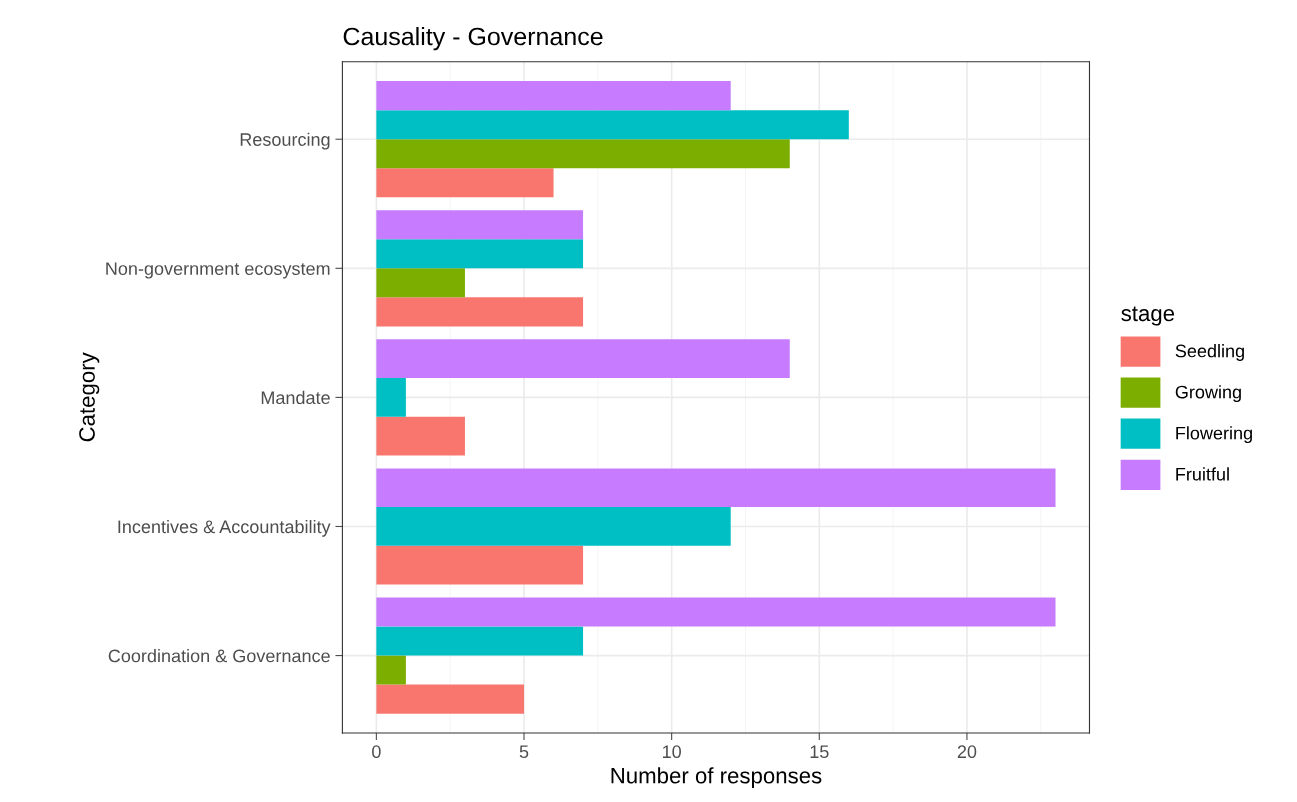 The image size is (1297, 802). Describe the element at coordinates (218, 270) in the screenshot. I see `y-tick-label: Non-government ecosystem` at that location.